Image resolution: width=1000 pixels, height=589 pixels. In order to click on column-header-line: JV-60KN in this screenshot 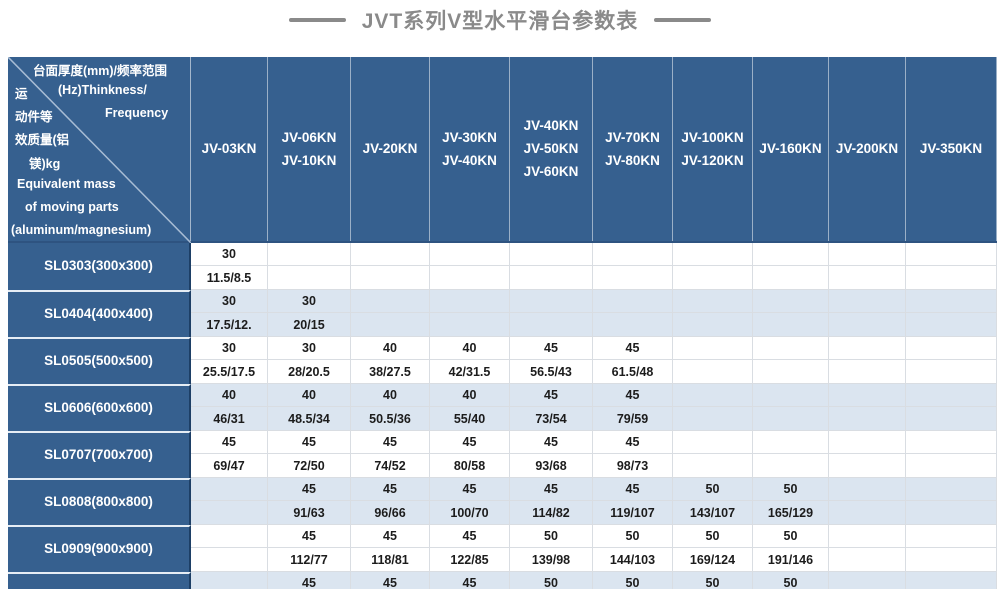, I will do `click(551, 171)`.